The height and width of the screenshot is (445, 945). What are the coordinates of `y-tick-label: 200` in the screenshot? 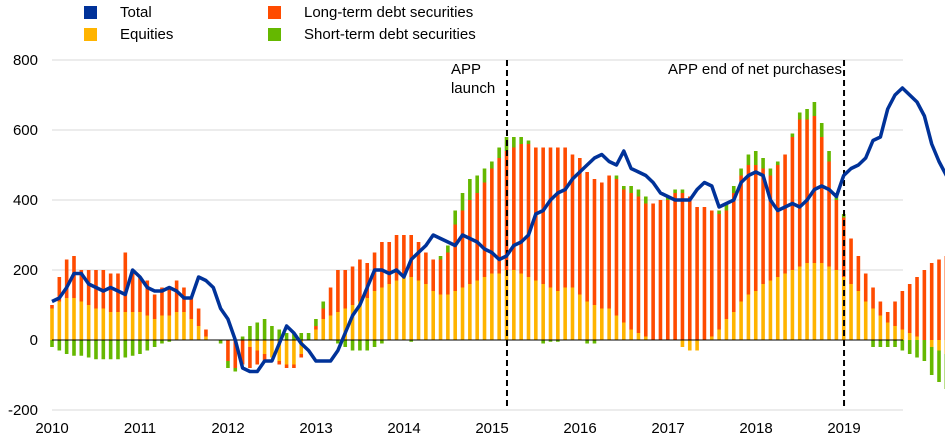 It's located at (25, 270).